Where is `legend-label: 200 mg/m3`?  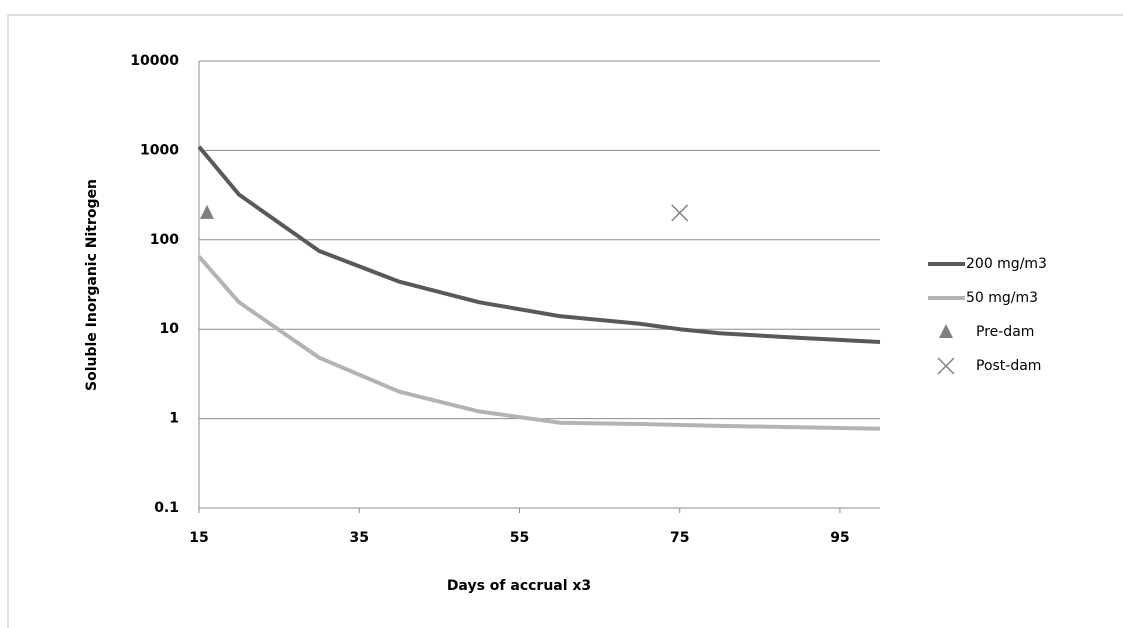 legend-label: 200 mg/m3 is located at coordinates (1006, 264).